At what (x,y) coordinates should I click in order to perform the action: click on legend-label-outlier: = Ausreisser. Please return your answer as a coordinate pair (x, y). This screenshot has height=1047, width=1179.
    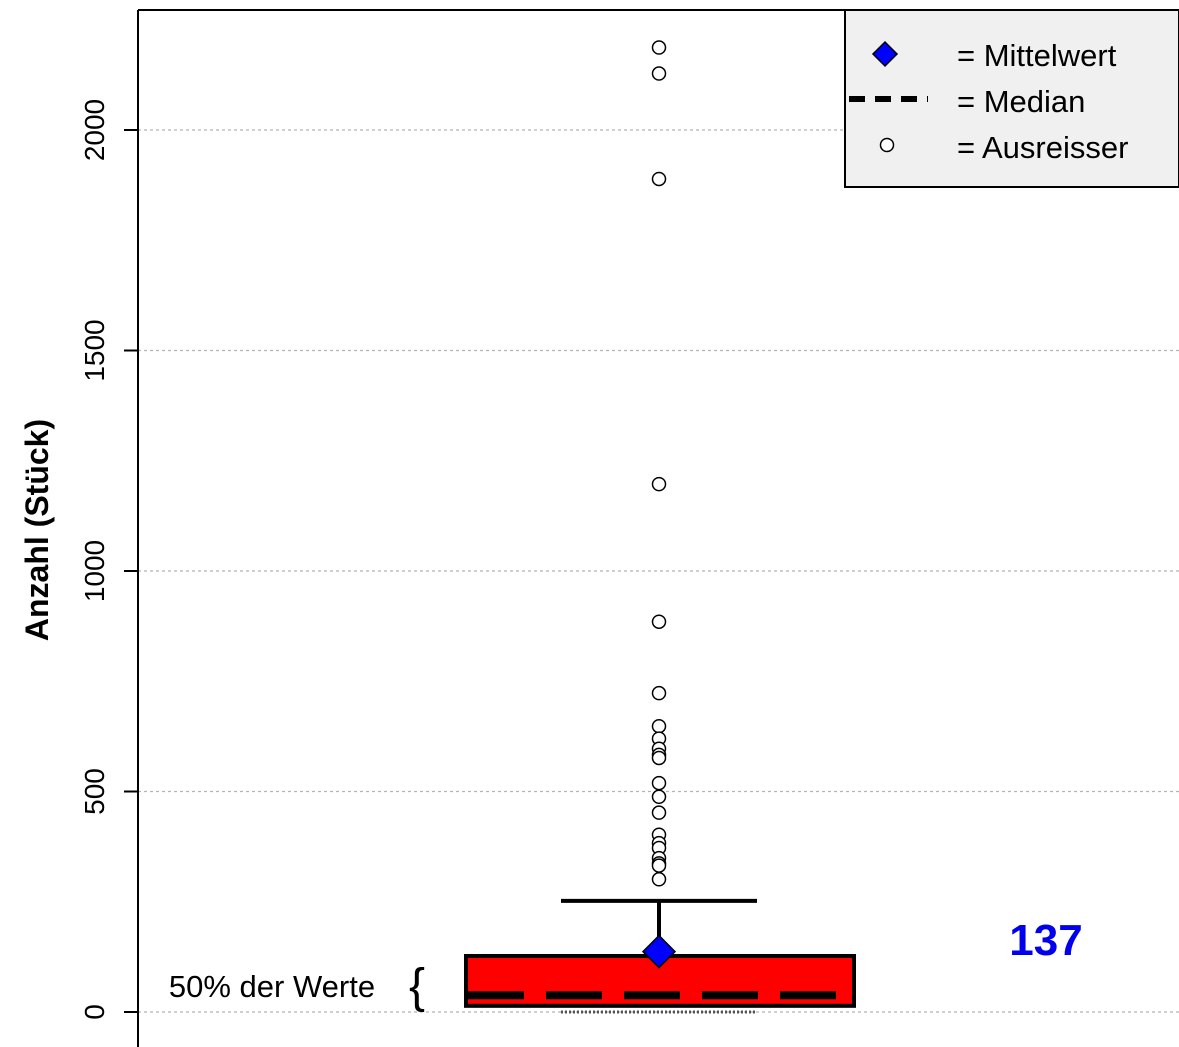
    Looking at the image, I should click on (1042, 147).